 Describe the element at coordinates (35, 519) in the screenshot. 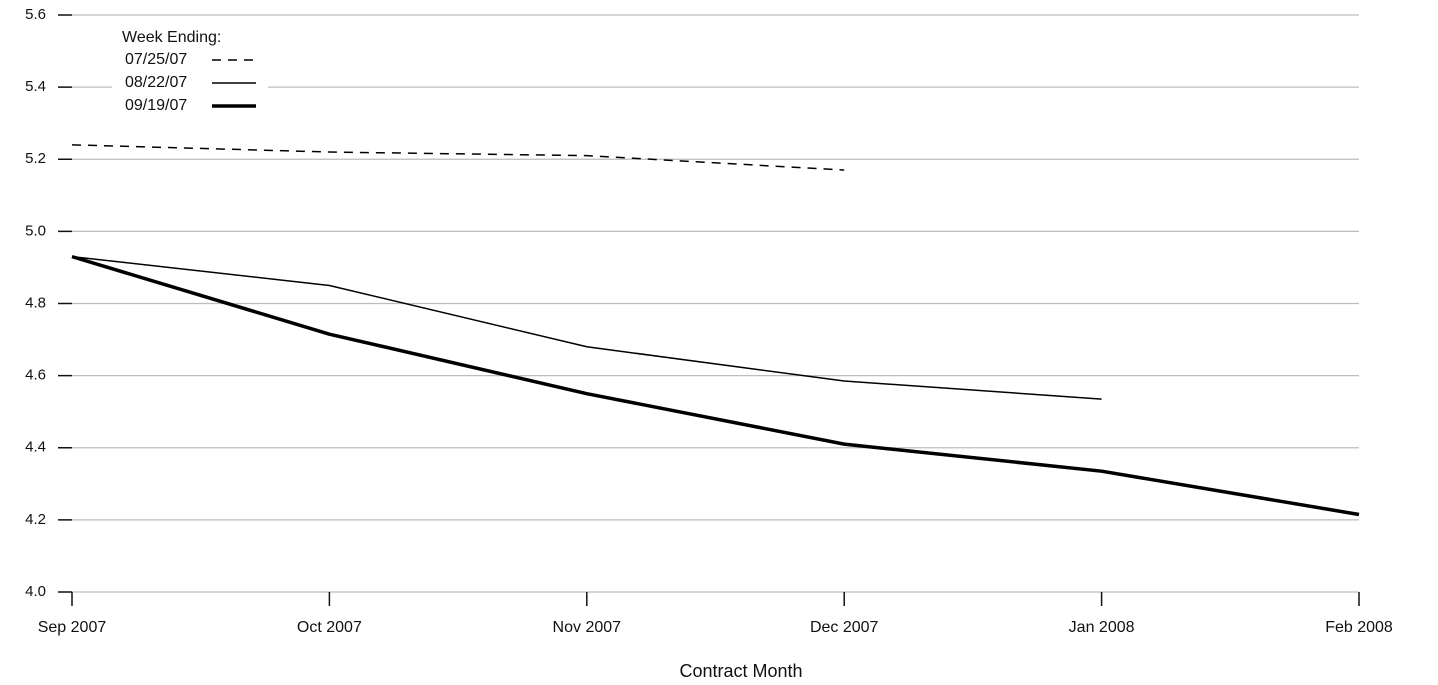

I see `y-tick-label: 4.2` at that location.